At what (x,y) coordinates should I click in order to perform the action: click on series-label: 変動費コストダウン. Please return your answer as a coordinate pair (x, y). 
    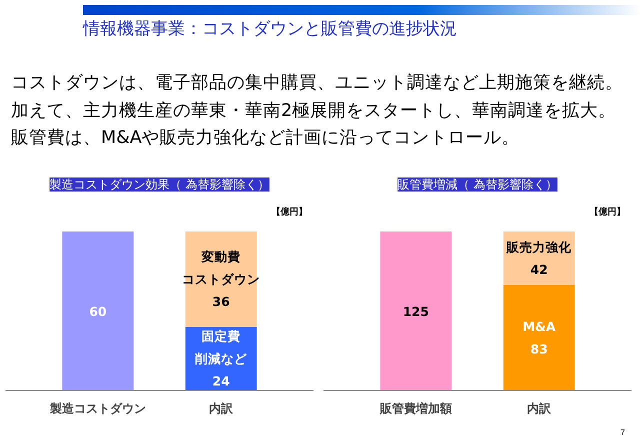
    Looking at the image, I should click on (221, 268).